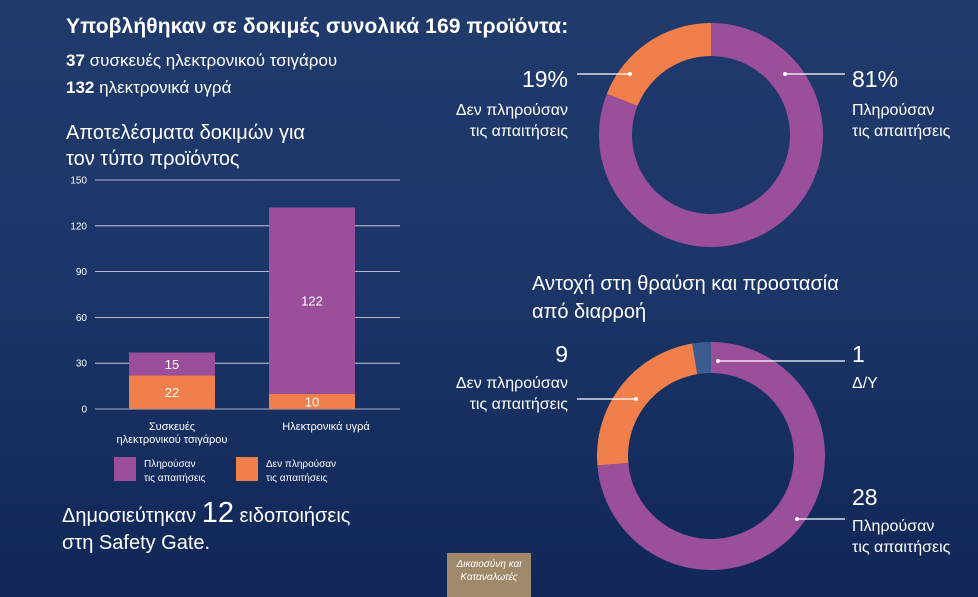 This screenshot has width=978, height=597. I want to click on legend-label-met: Πληρούσαν τις απαιτήσεις, so click(175, 472).